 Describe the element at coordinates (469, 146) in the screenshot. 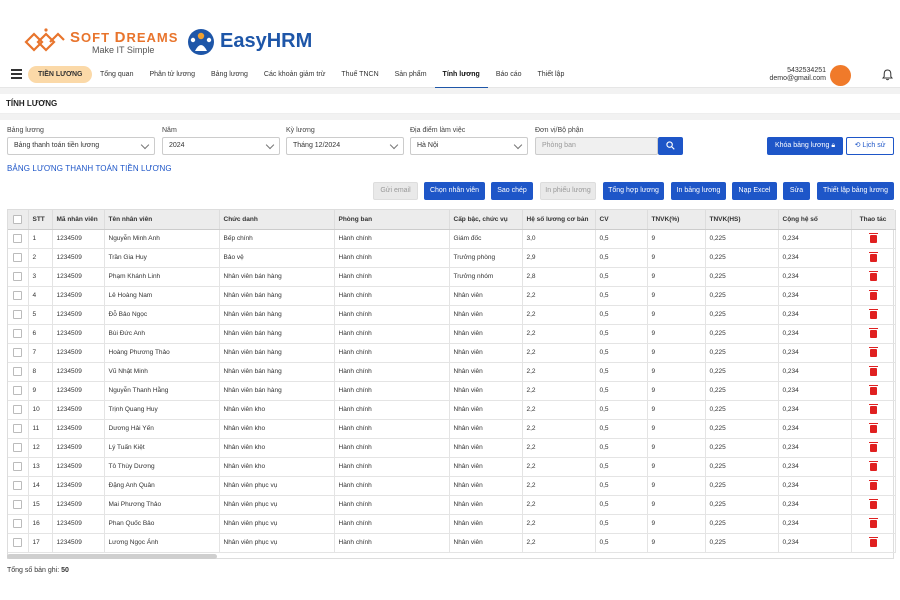

I see `location-select: Hà Nội` at that location.